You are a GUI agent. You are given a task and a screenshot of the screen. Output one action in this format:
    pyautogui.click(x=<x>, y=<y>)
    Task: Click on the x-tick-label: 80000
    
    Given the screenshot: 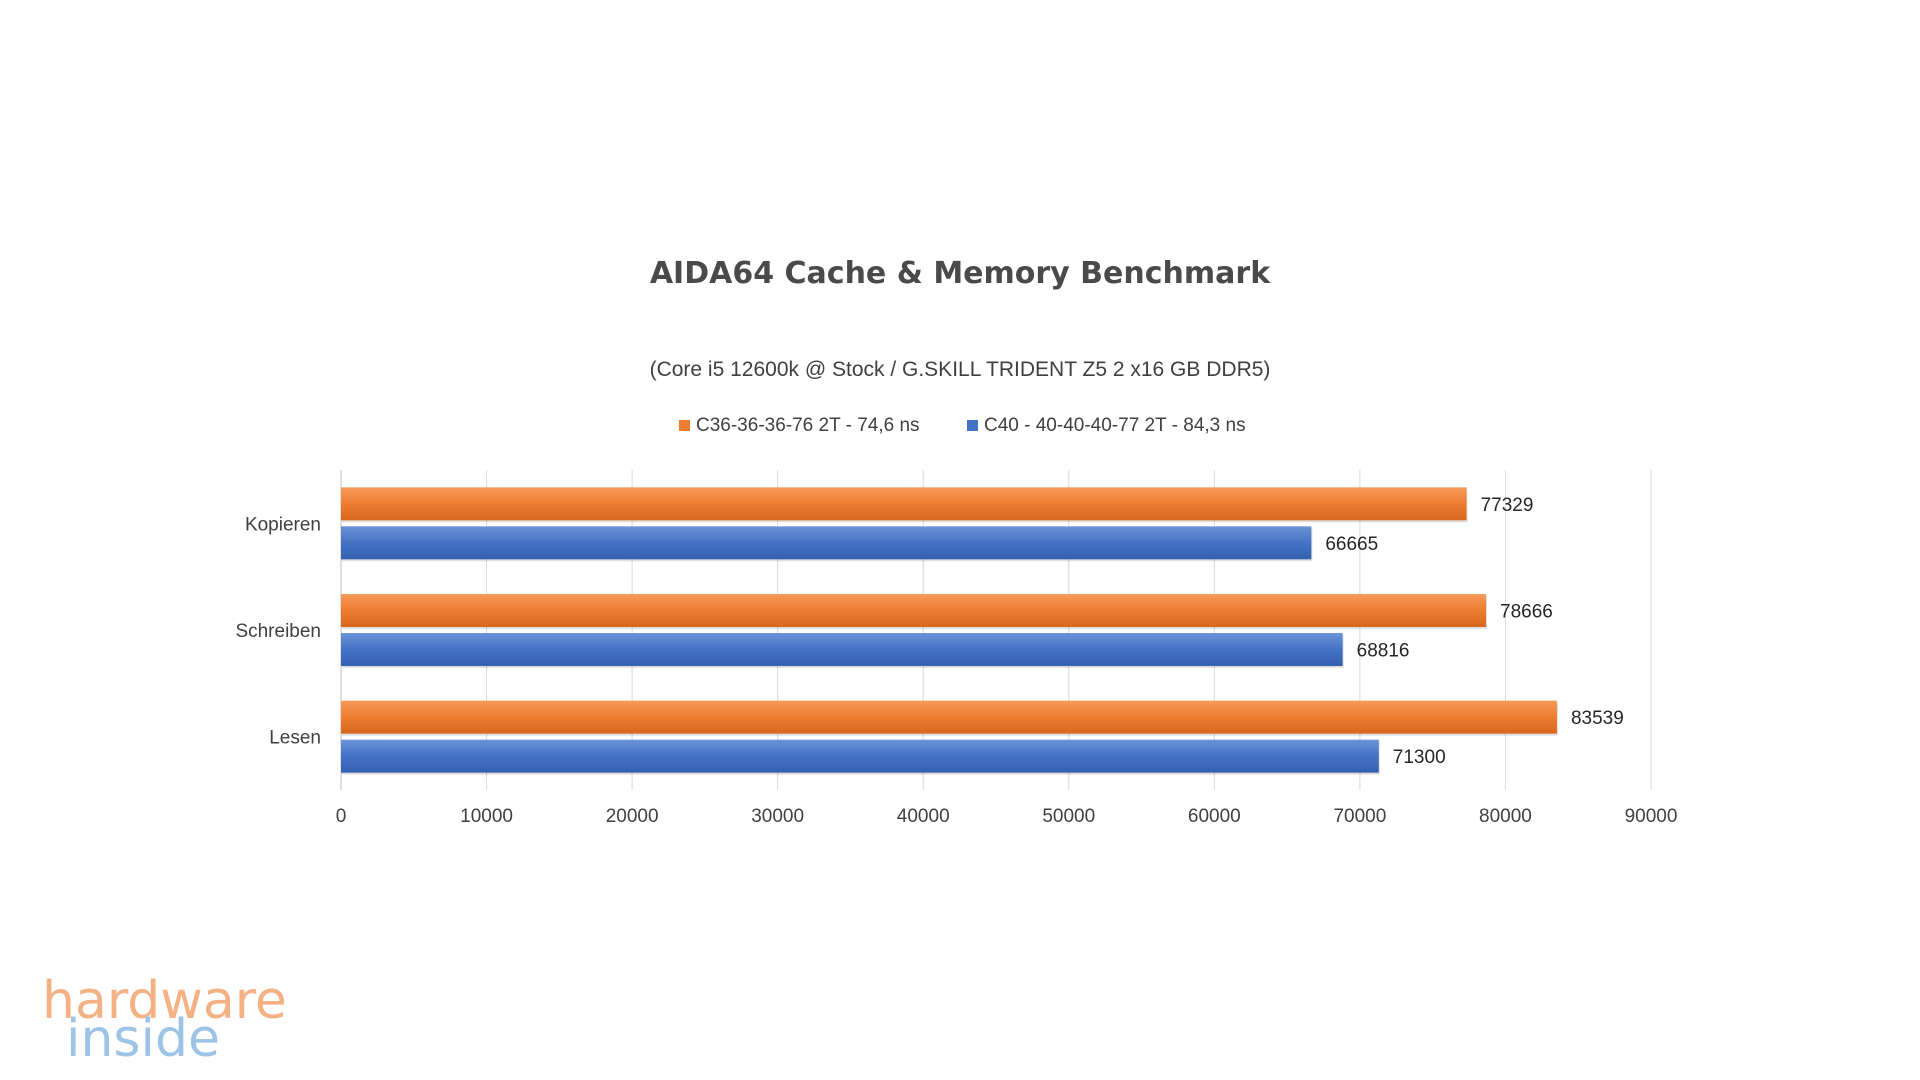 What is the action you would take?
    pyautogui.click(x=1505, y=816)
    